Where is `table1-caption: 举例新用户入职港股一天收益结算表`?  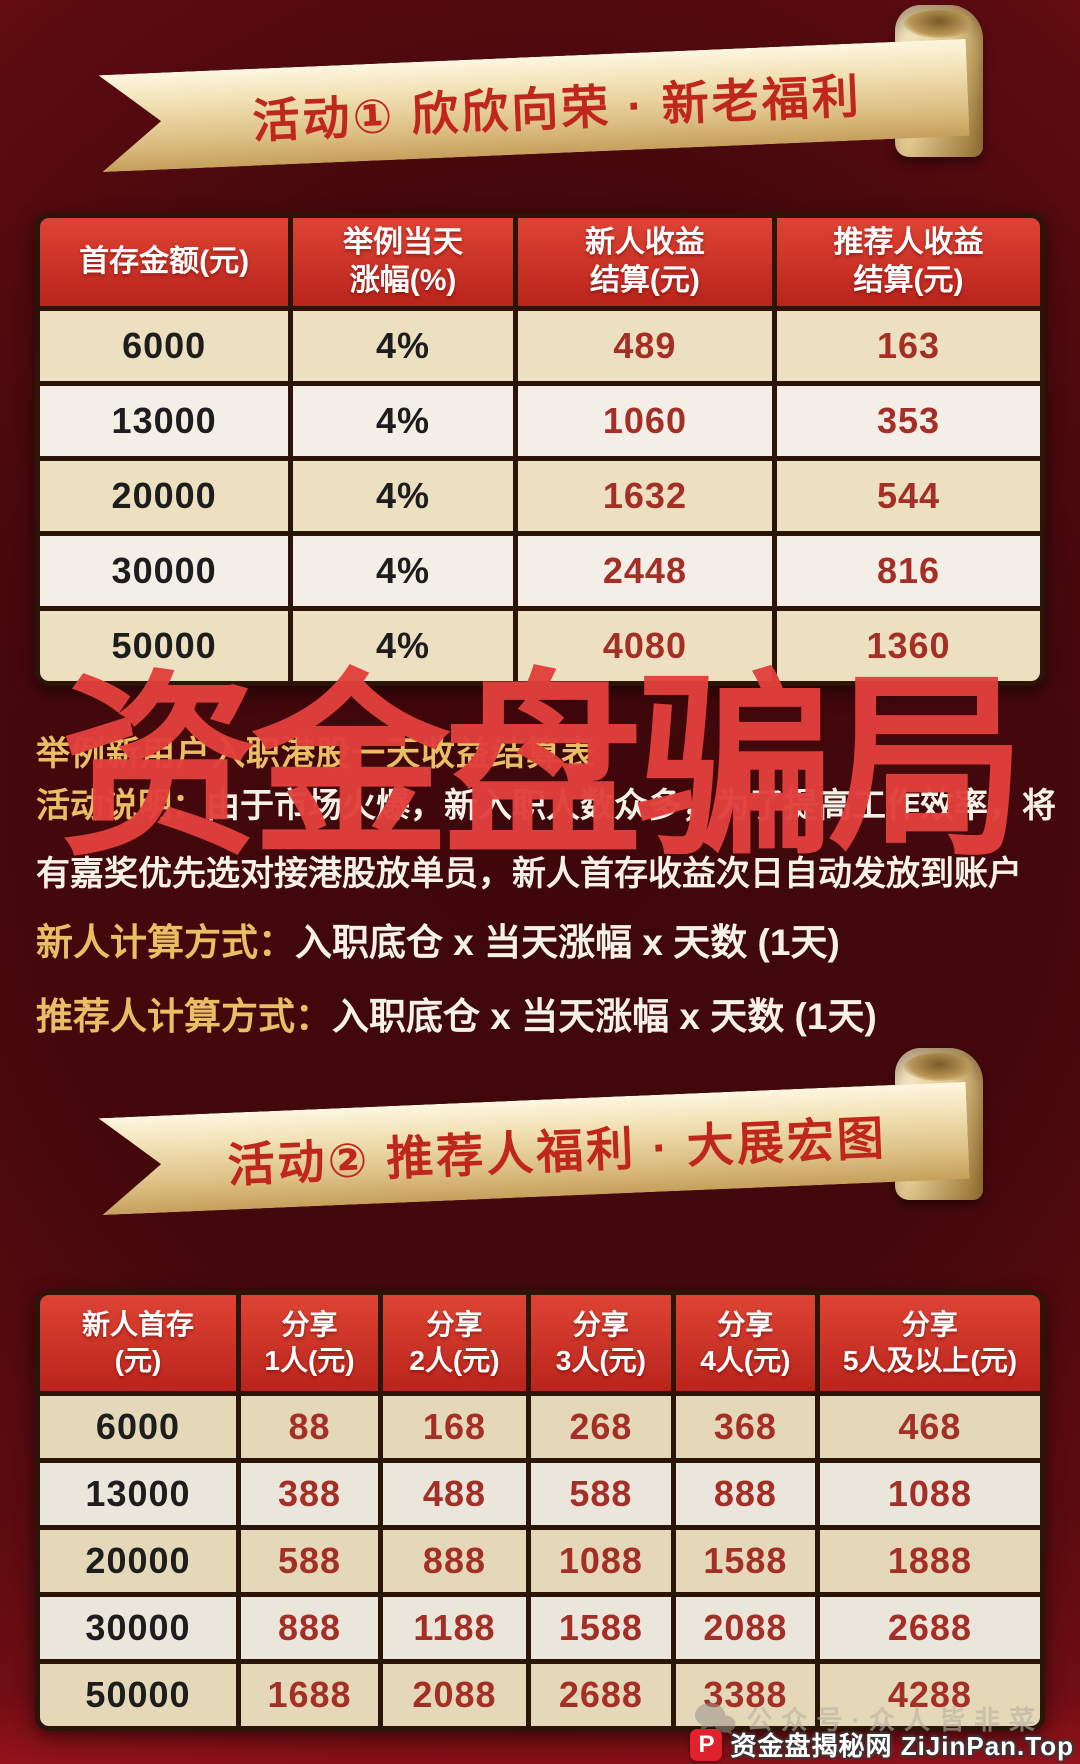
table1-caption: 举例新用户入职港股一天收益结算表 is located at coordinates (316, 754).